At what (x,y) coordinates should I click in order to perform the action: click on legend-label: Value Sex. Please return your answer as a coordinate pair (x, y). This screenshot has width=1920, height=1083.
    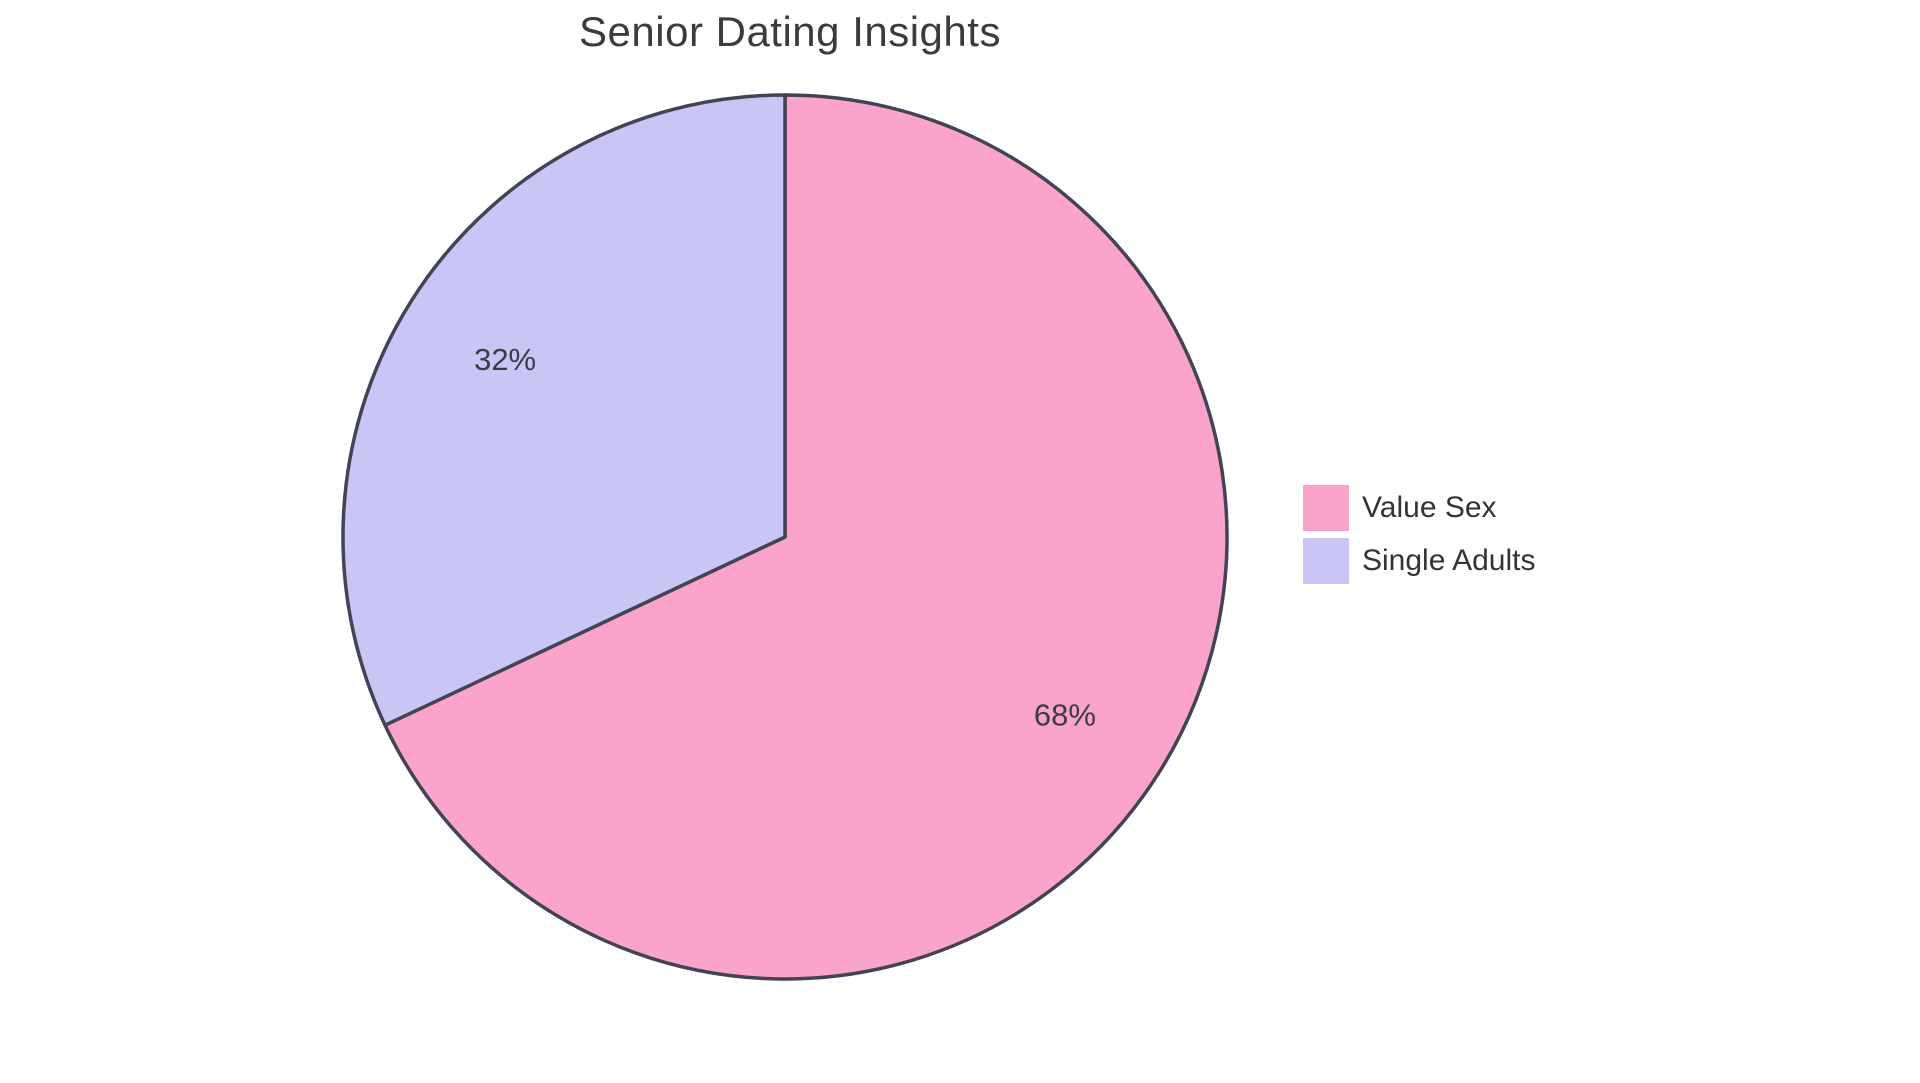
    Looking at the image, I should click on (1429, 507).